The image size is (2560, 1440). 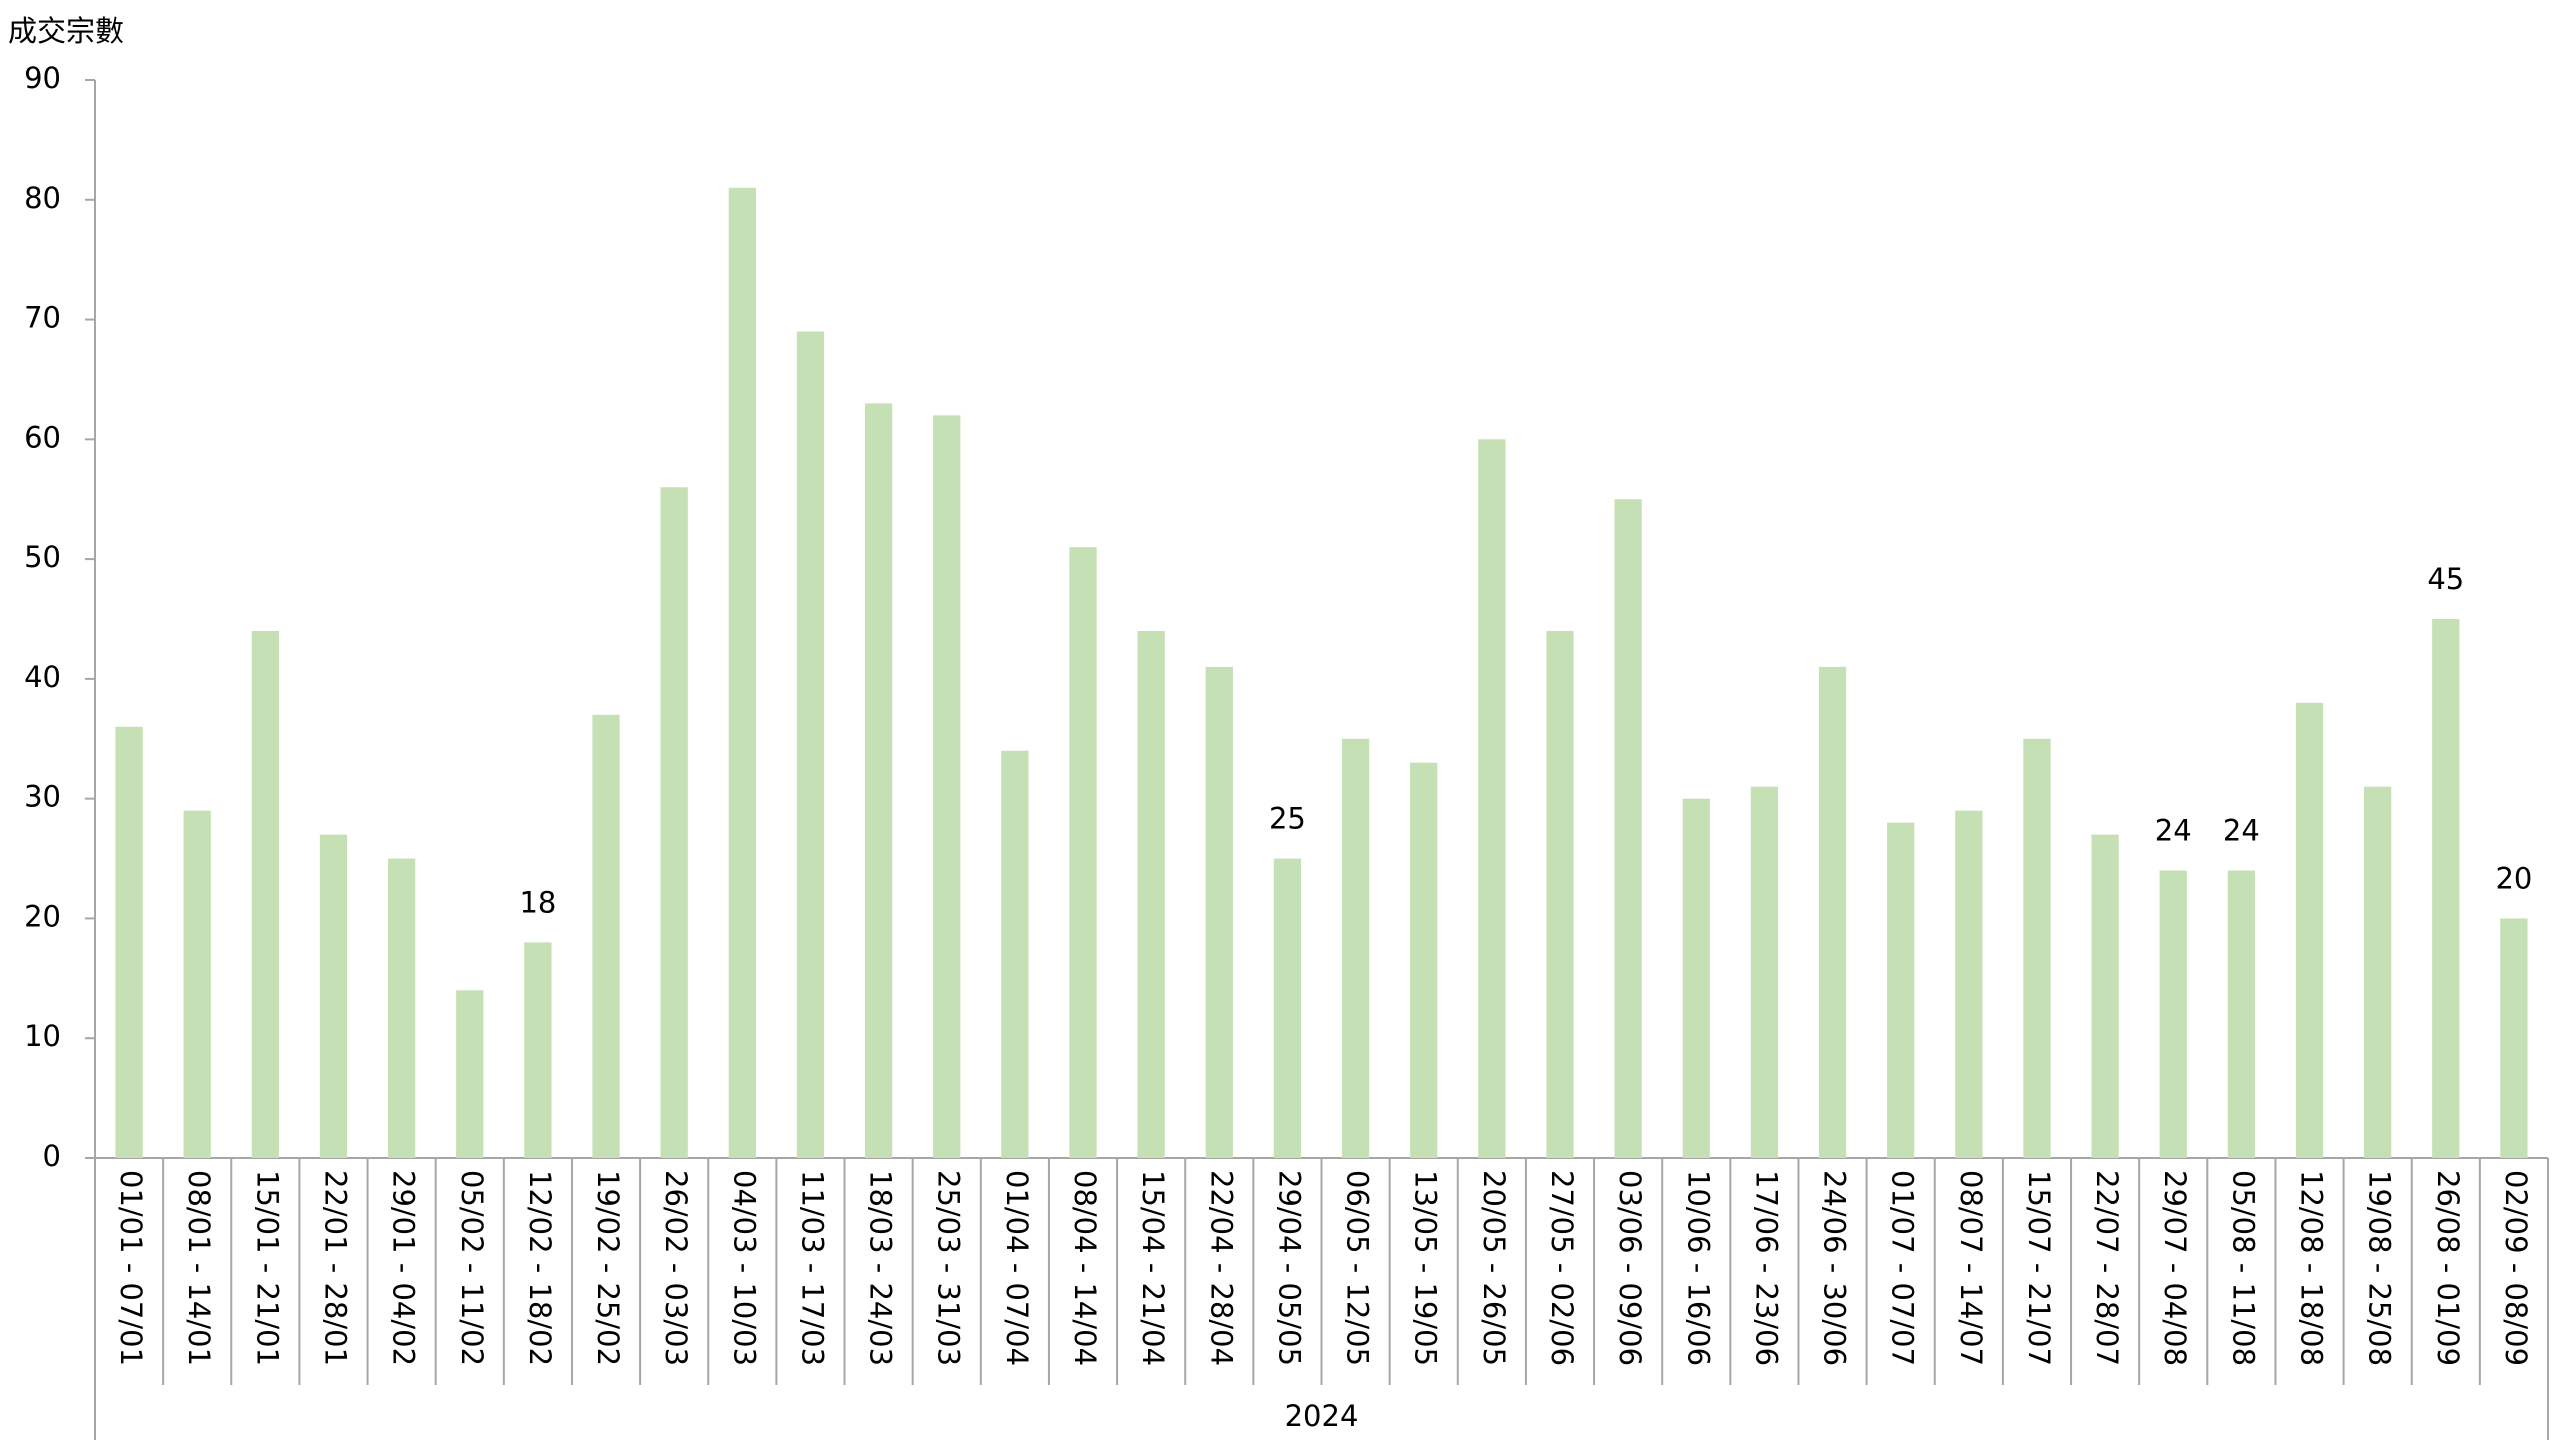 I want to click on x-tick-label: 25/03 - 31/03, so click(x=949, y=1268).